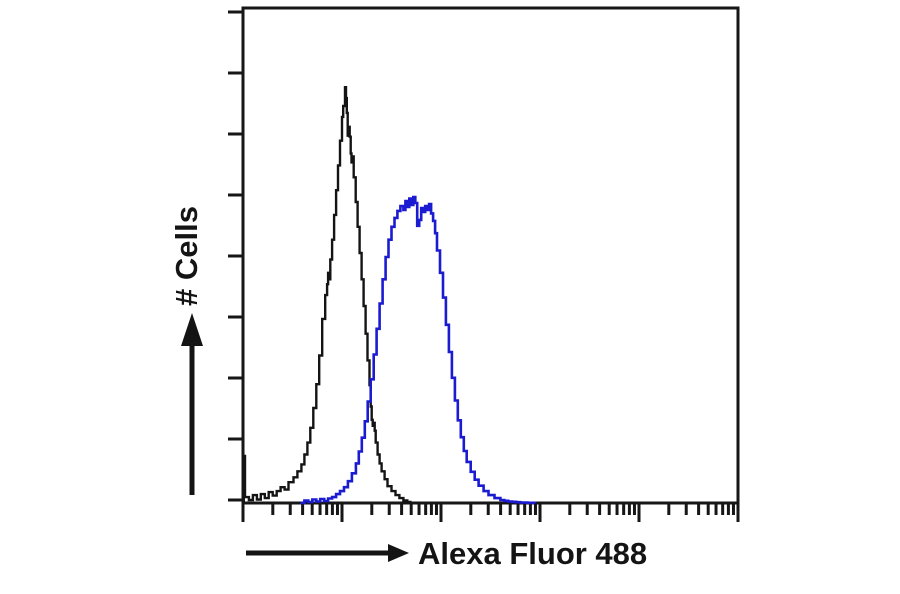  I want to click on y-axis-arrow-icon, so click(192, 404).